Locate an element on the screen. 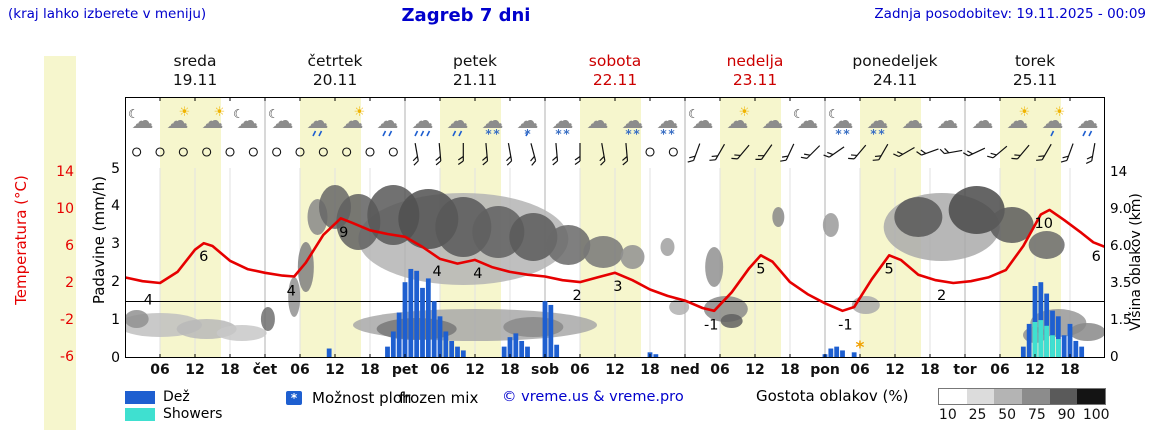 This screenshot has height=443, width=1152. precipitation-tick: 3 is located at coordinates (115, 244).